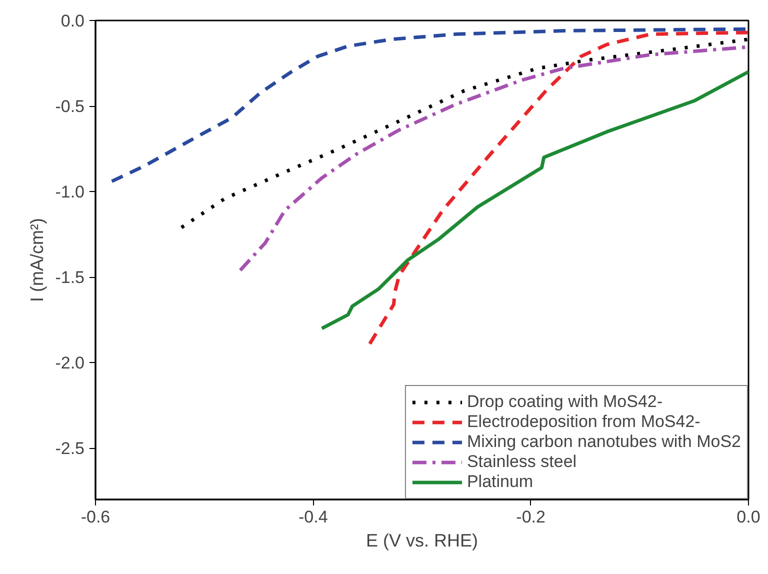 The height and width of the screenshot is (574, 768). Describe the element at coordinates (70, 363) in the screenshot. I see `y-tick-label: -2.0` at that location.